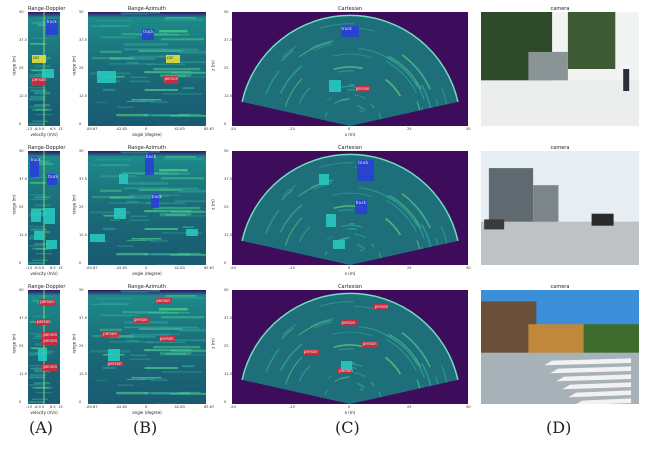  I want to click on plot-area: truck person, so click(350, 69).